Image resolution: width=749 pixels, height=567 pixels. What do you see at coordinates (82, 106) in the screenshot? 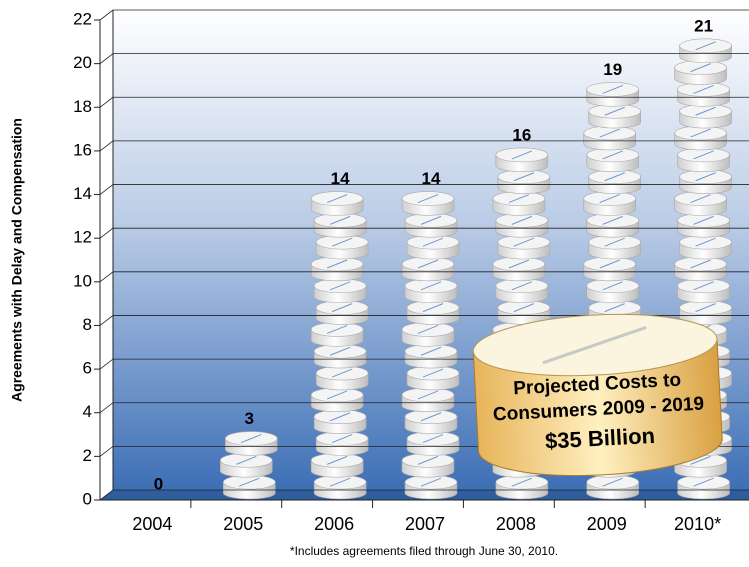
I see `y-tick-label: 18` at bounding box center [82, 106].